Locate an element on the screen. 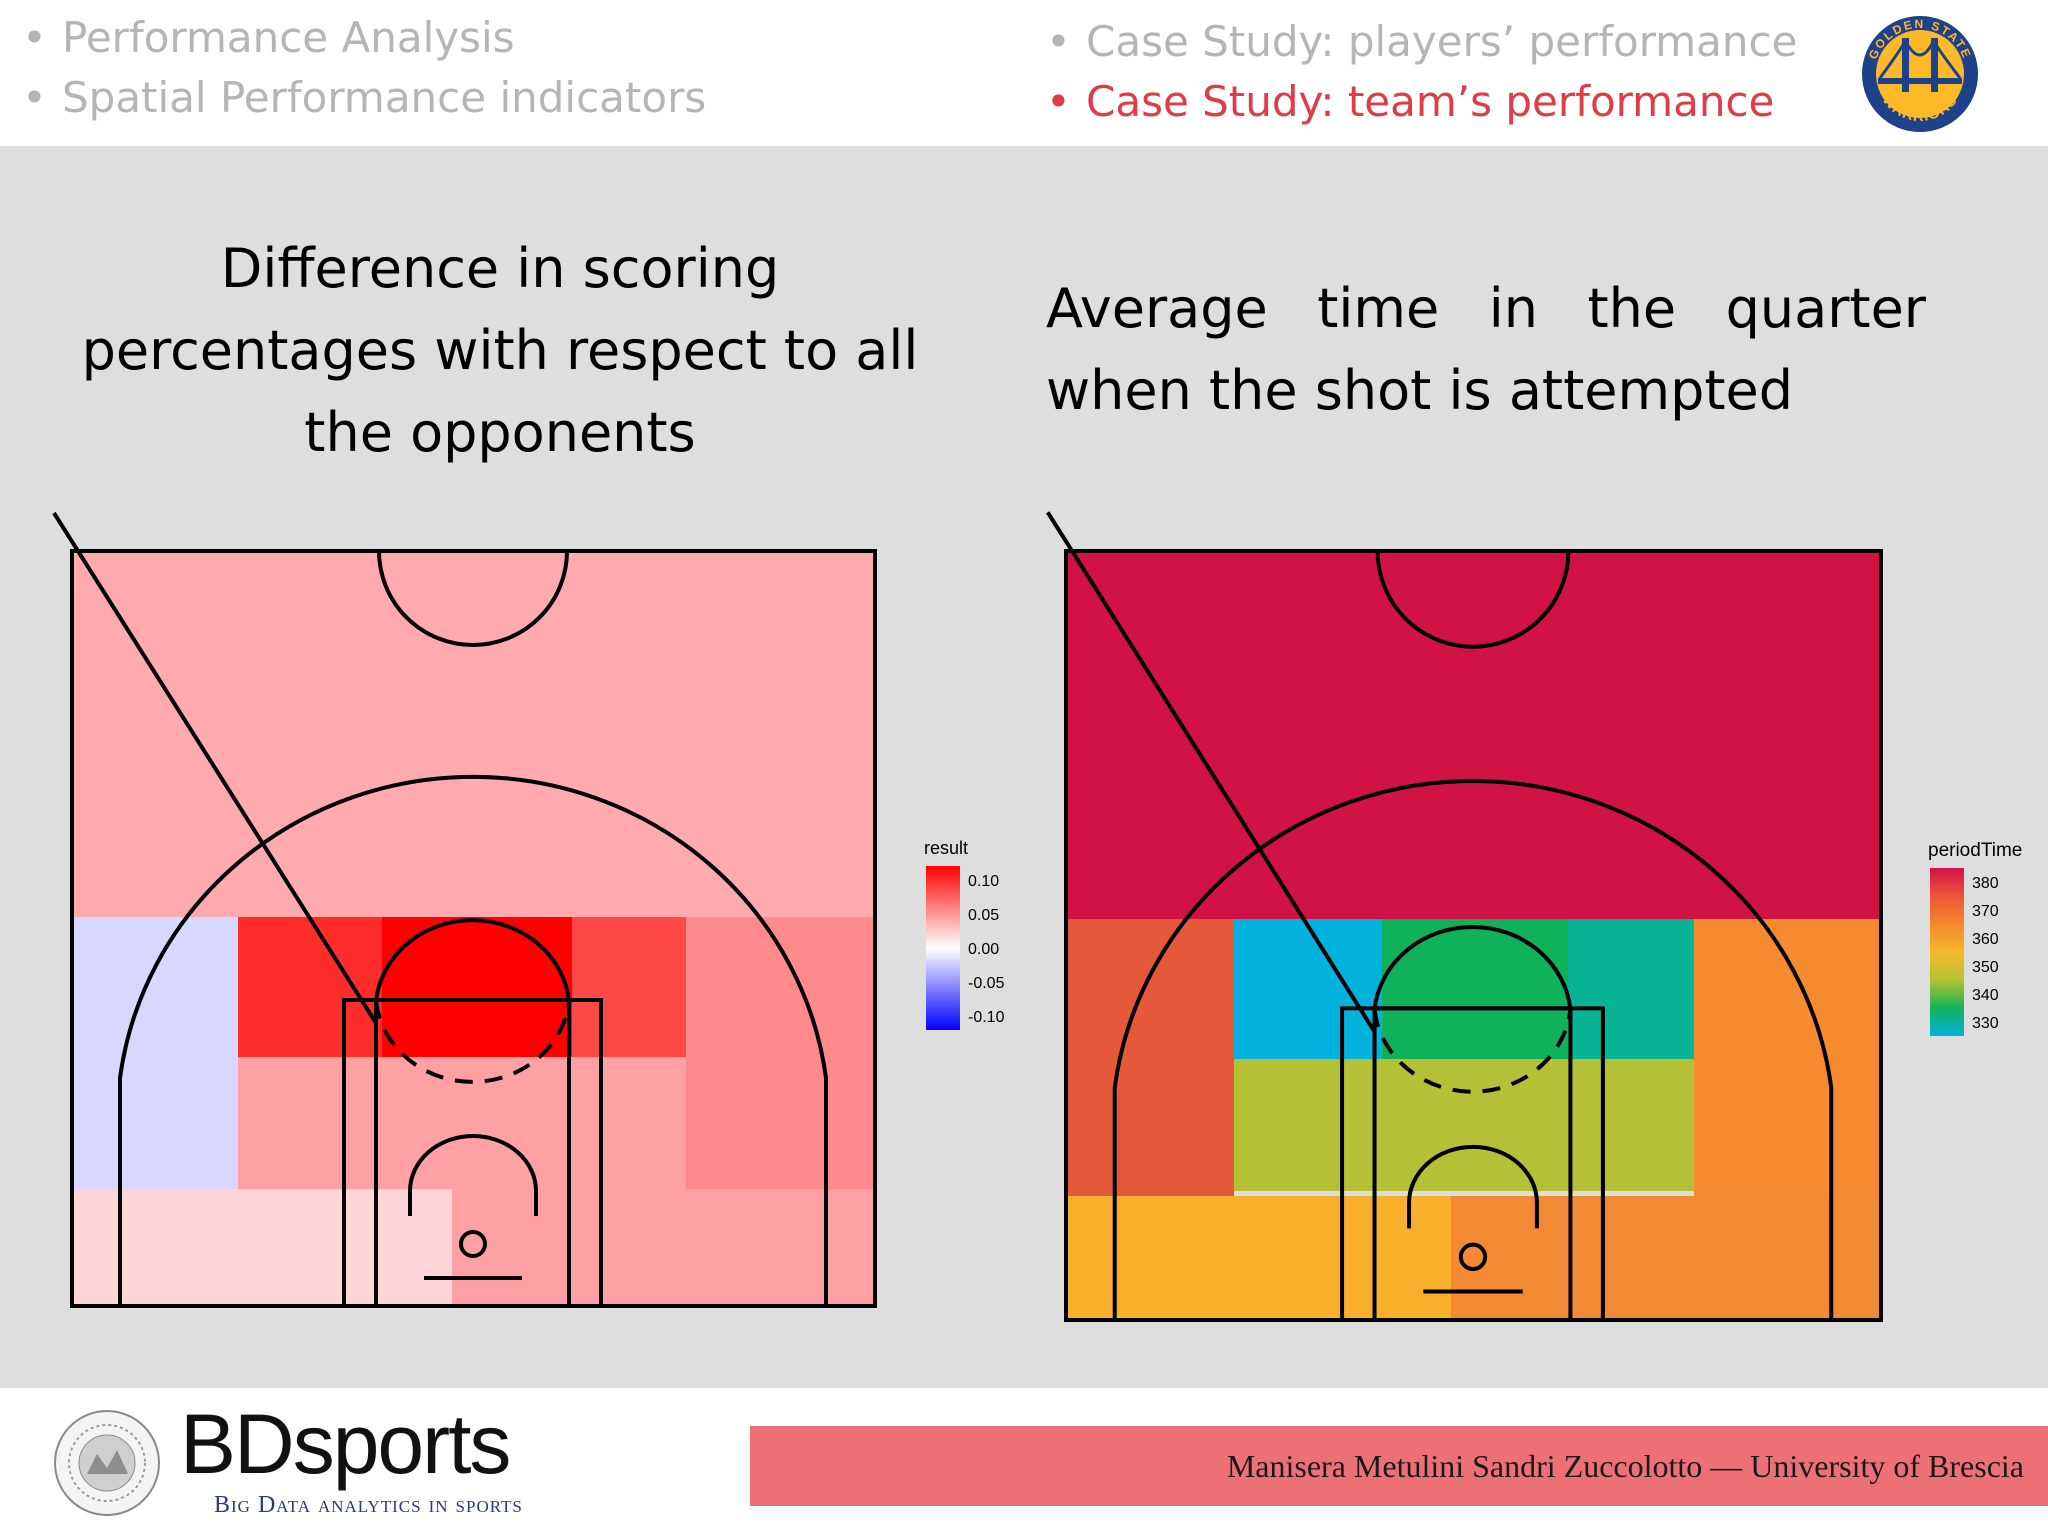 This screenshot has width=2048, height=1536. legend-title: periodTime is located at coordinates (1975, 850).